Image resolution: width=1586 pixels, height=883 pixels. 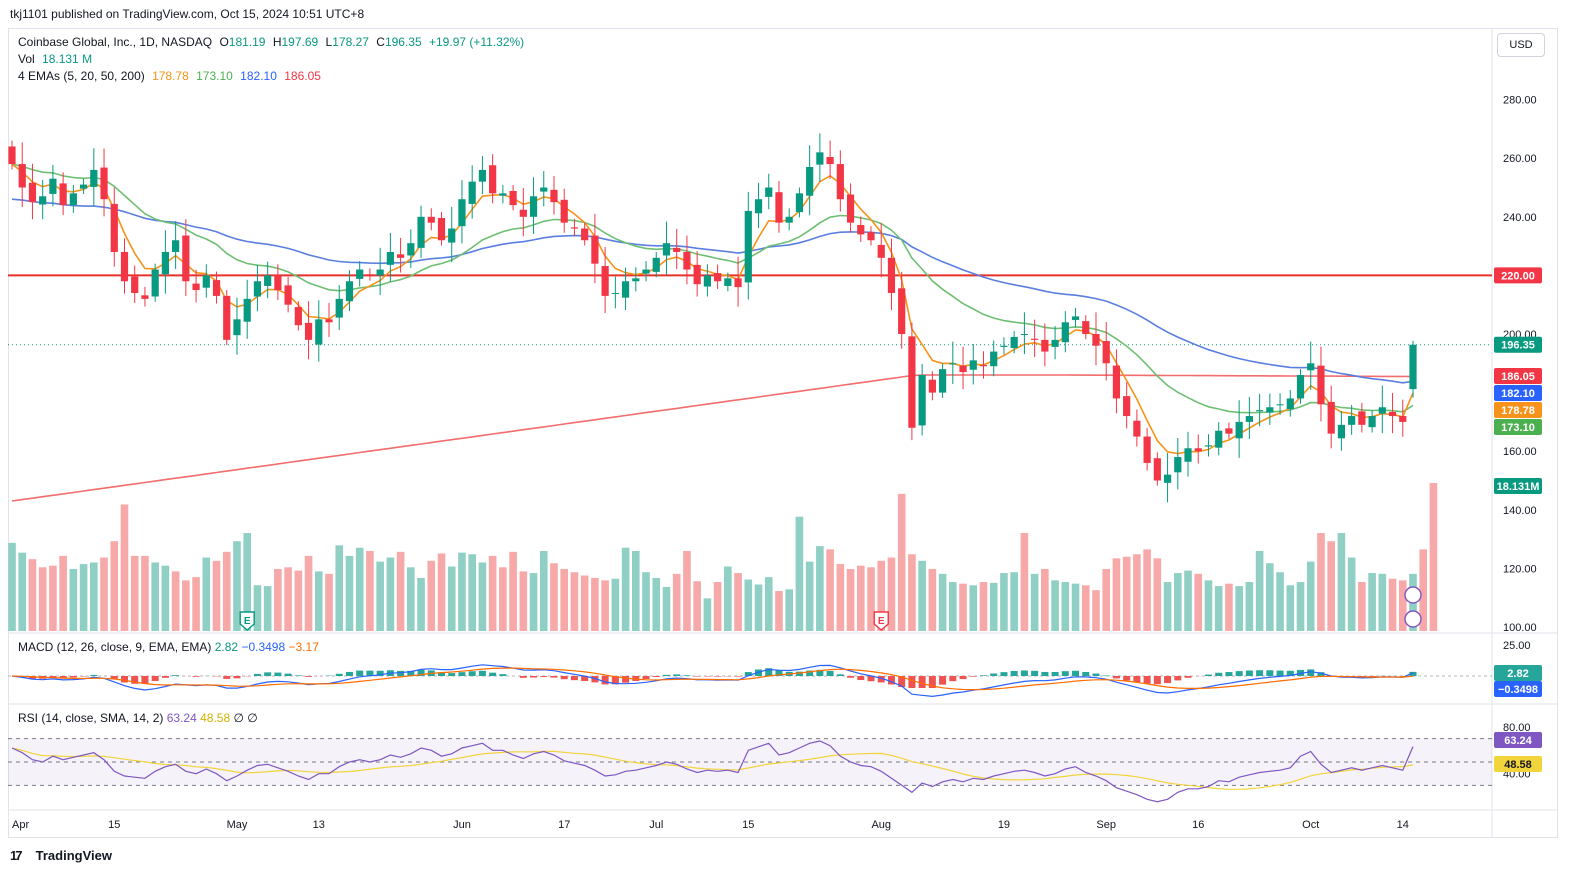 What do you see at coordinates (26, 59) in the screenshot?
I see `volume-label: Vol` at bounding box center [26, 59].